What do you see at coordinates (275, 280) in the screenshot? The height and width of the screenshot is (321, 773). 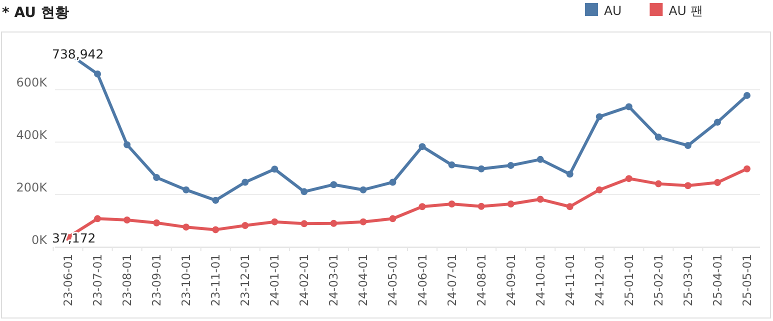 I see `x-tick-label: 24-01-01` at bounding box center [275, 280].